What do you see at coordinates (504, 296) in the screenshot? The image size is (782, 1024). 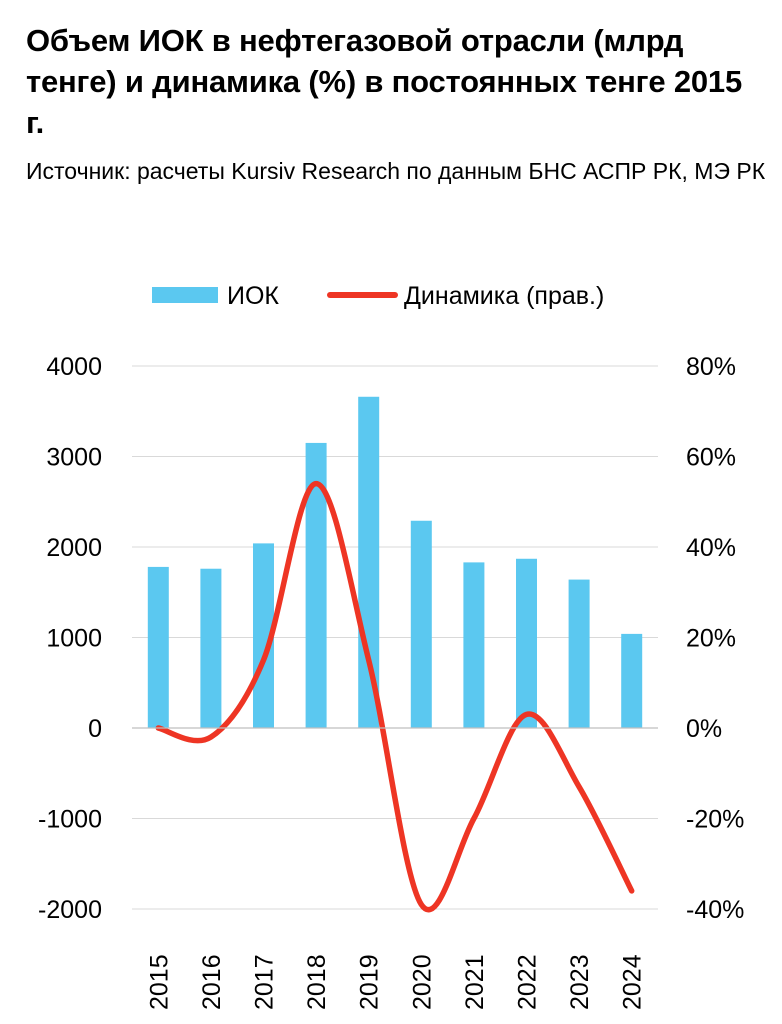 I see `legend-label-line: Динамика (прав.)` at bounding box center [504, 296].